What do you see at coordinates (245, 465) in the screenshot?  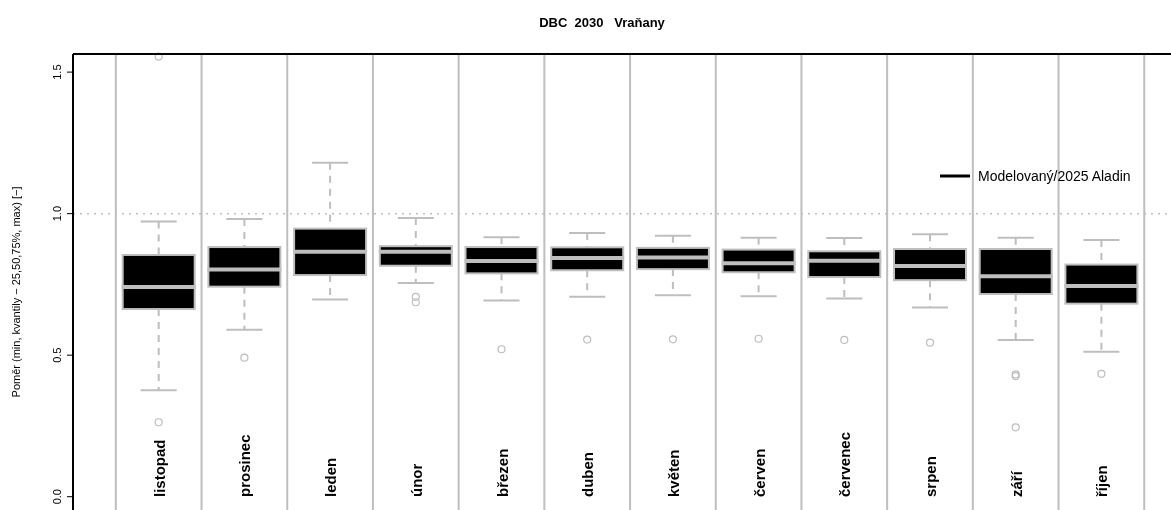 I see `x-tick-label: prosinec` at bounding box center [245, 465].